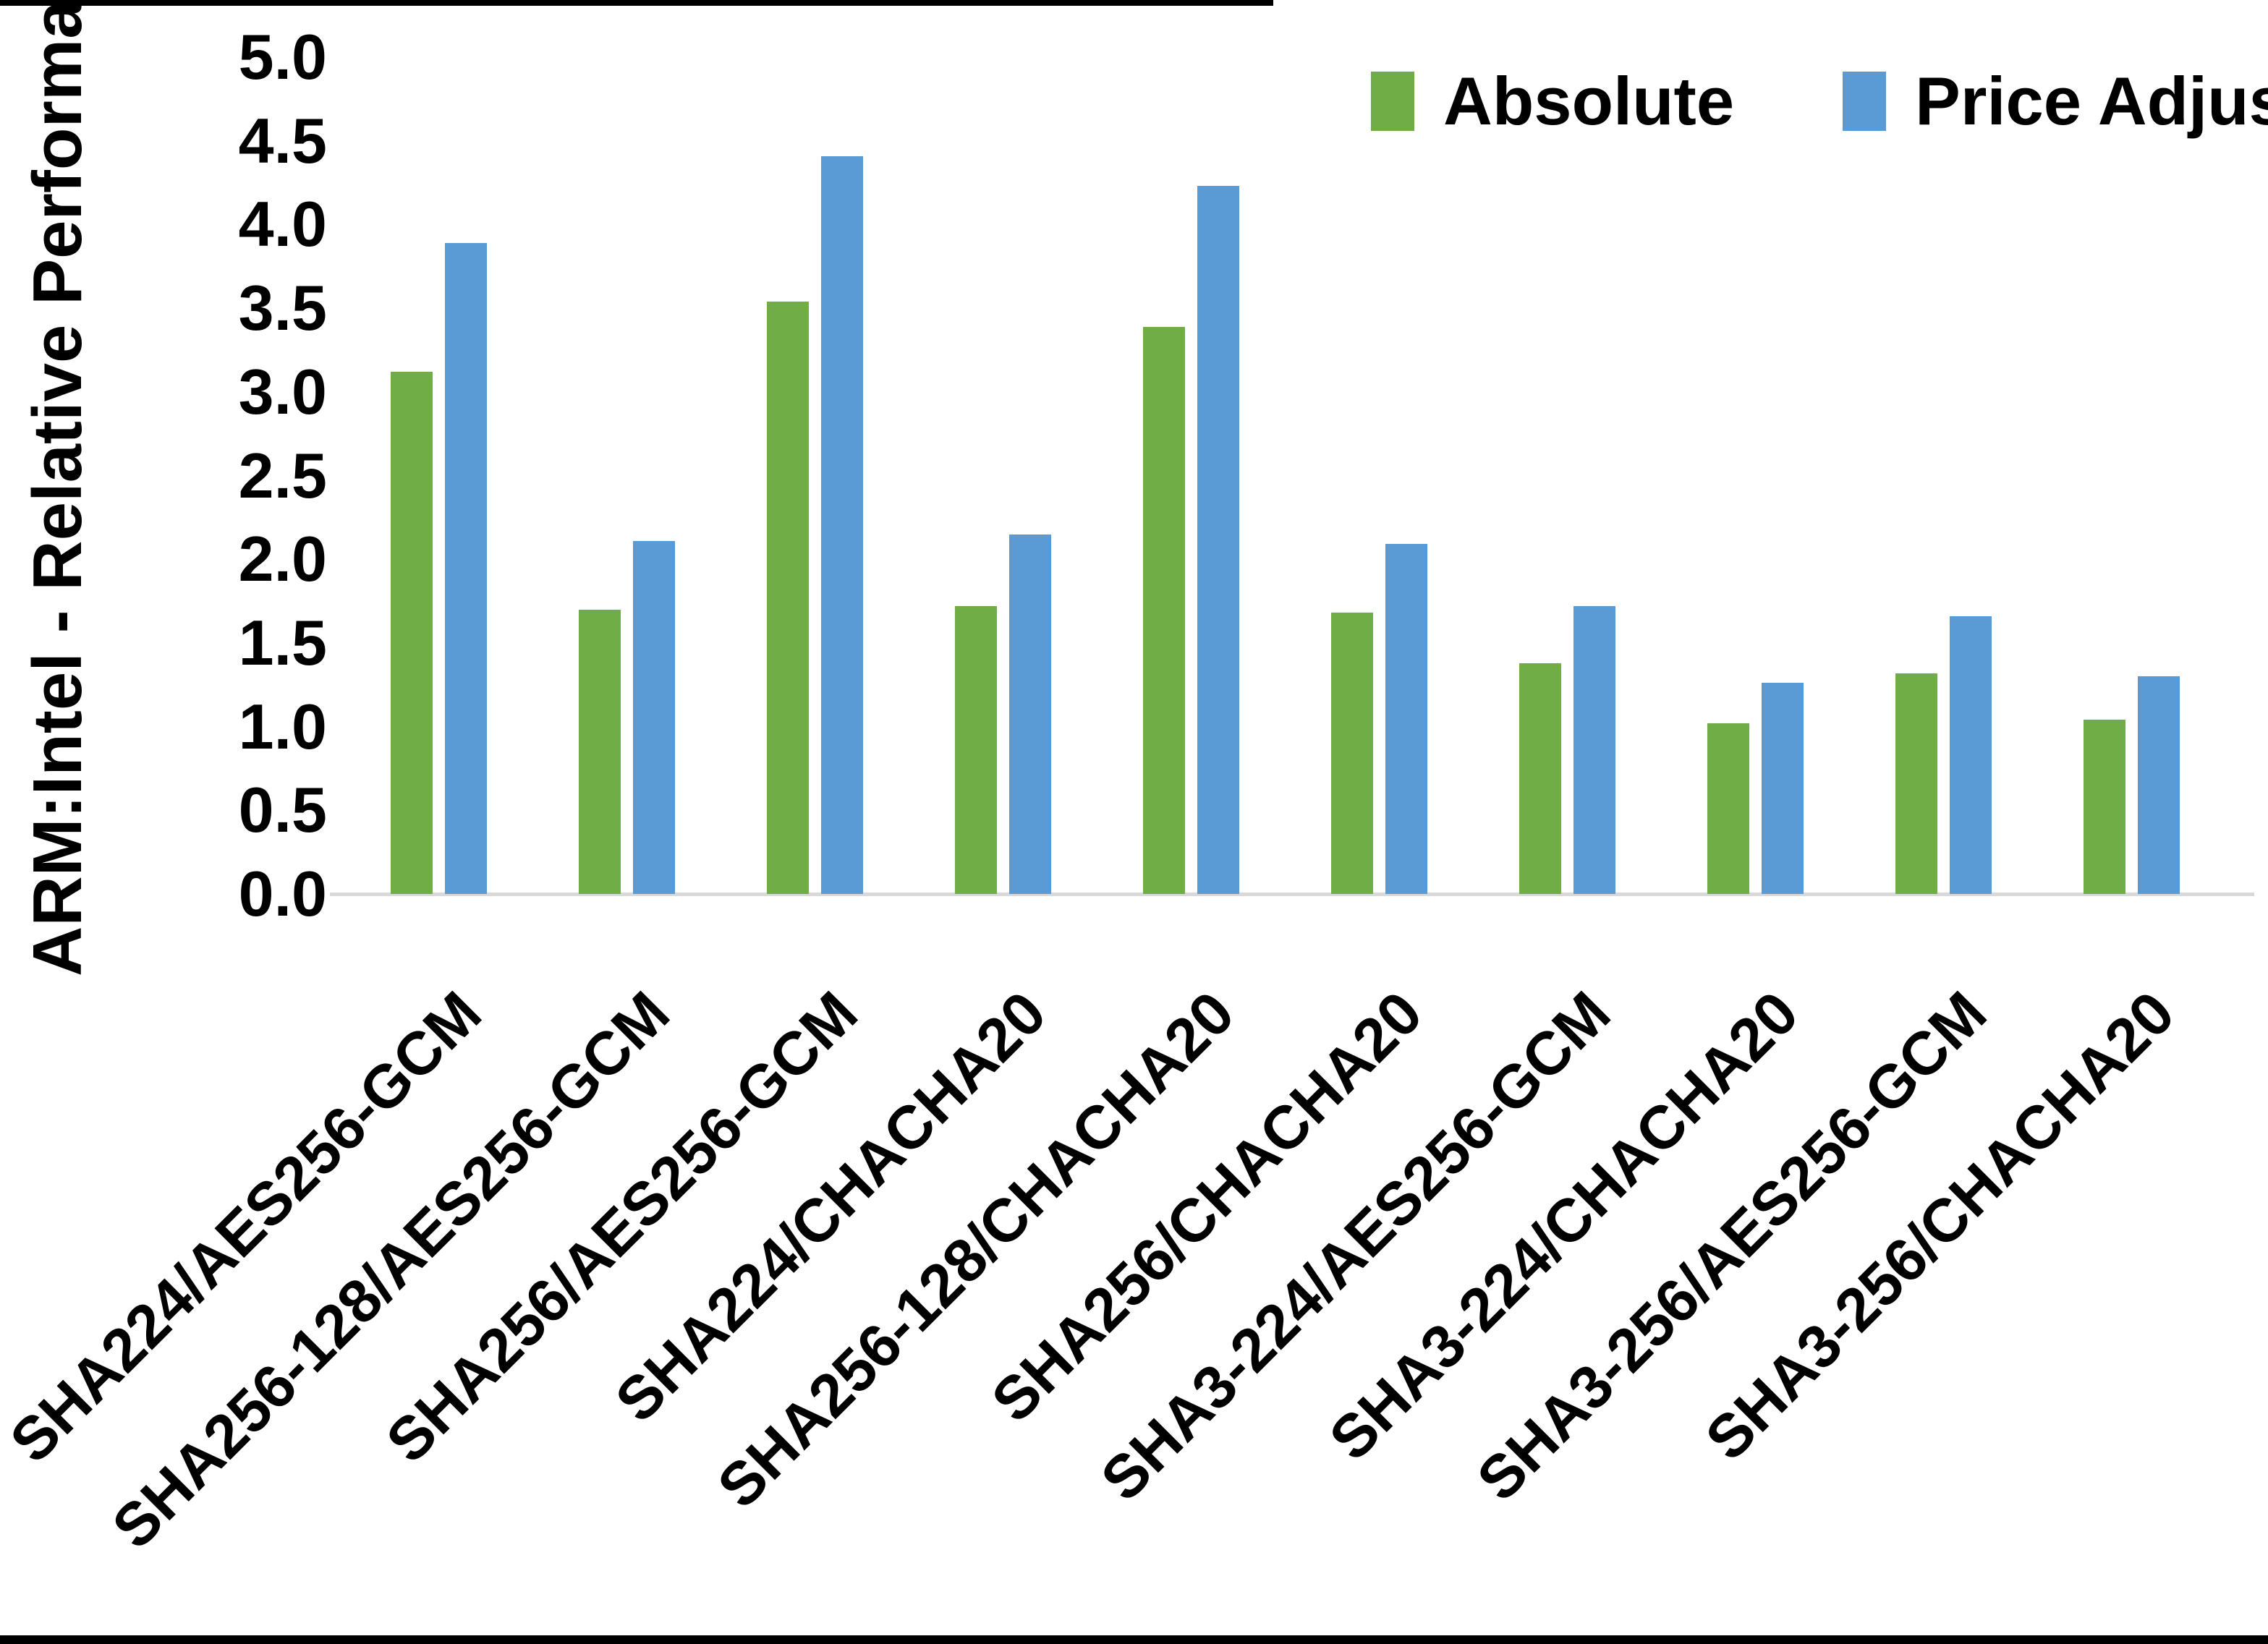  I want to click on y-tick-label: 1.0, so click(282, 726).